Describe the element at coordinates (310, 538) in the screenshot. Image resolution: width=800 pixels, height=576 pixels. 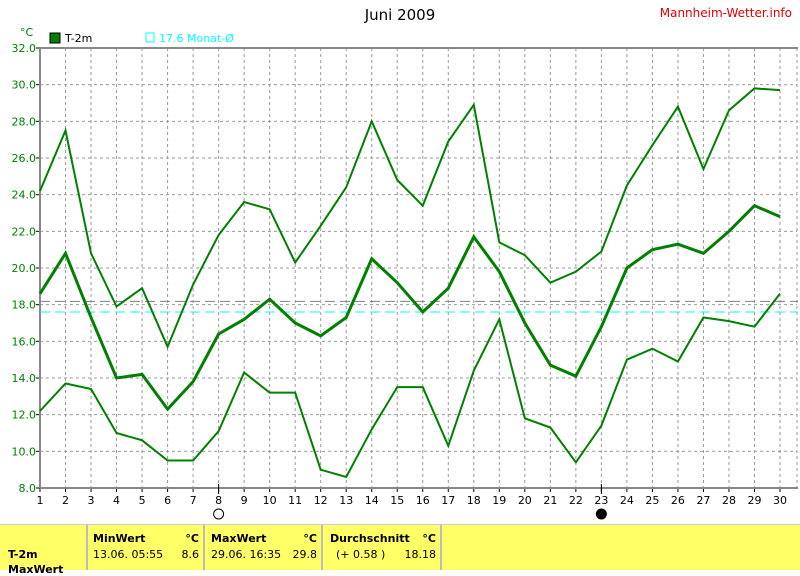
I see `max-unit: °C` at that location.